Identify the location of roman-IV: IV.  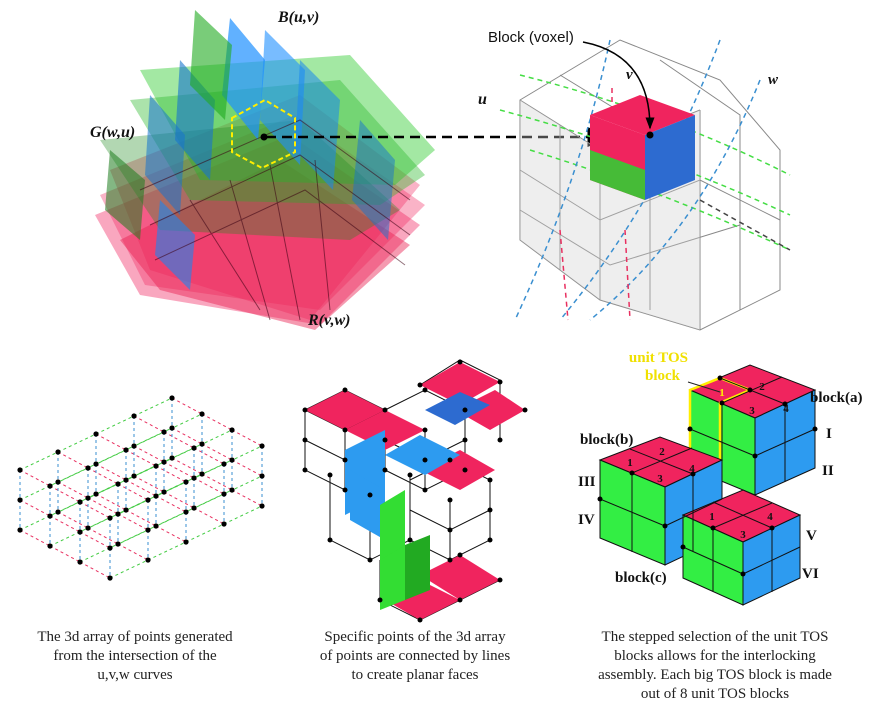
(586, 520).